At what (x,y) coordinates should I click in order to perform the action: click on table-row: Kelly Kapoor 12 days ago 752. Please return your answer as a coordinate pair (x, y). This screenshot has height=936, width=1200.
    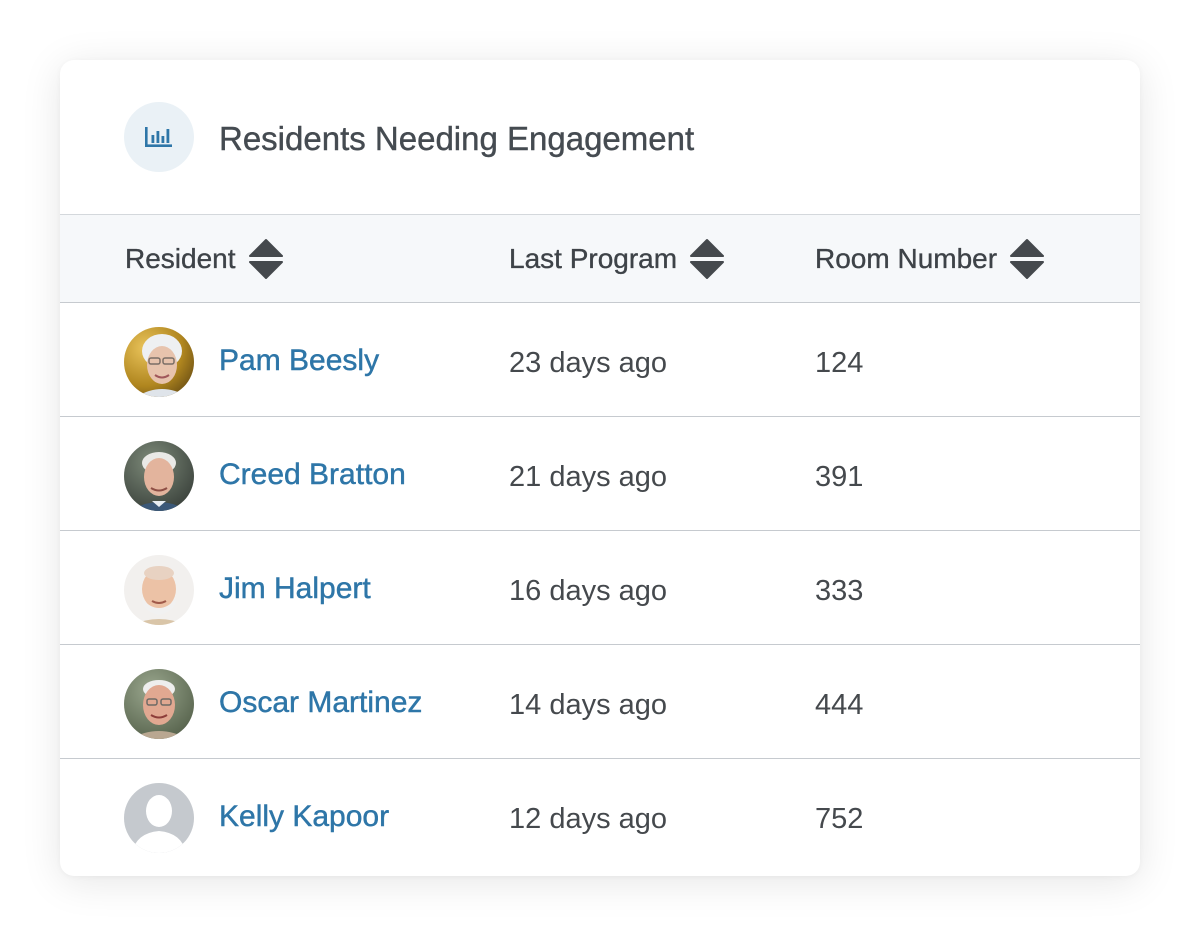
    Looking at the image, I should click on (600, 816).